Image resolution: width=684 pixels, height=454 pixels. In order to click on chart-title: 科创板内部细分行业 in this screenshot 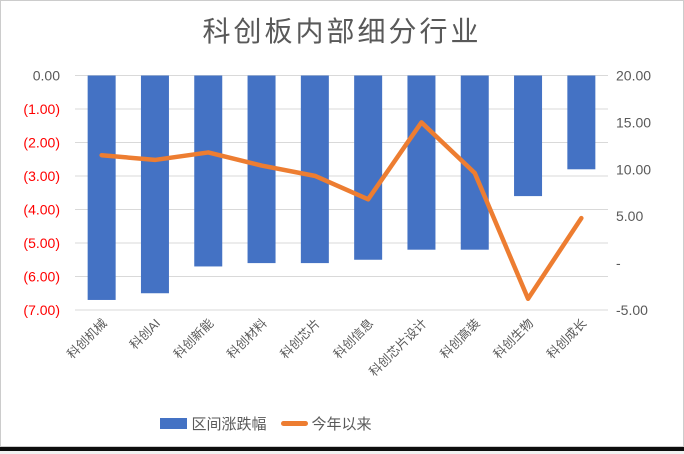, I will do `click(342, 31)`.